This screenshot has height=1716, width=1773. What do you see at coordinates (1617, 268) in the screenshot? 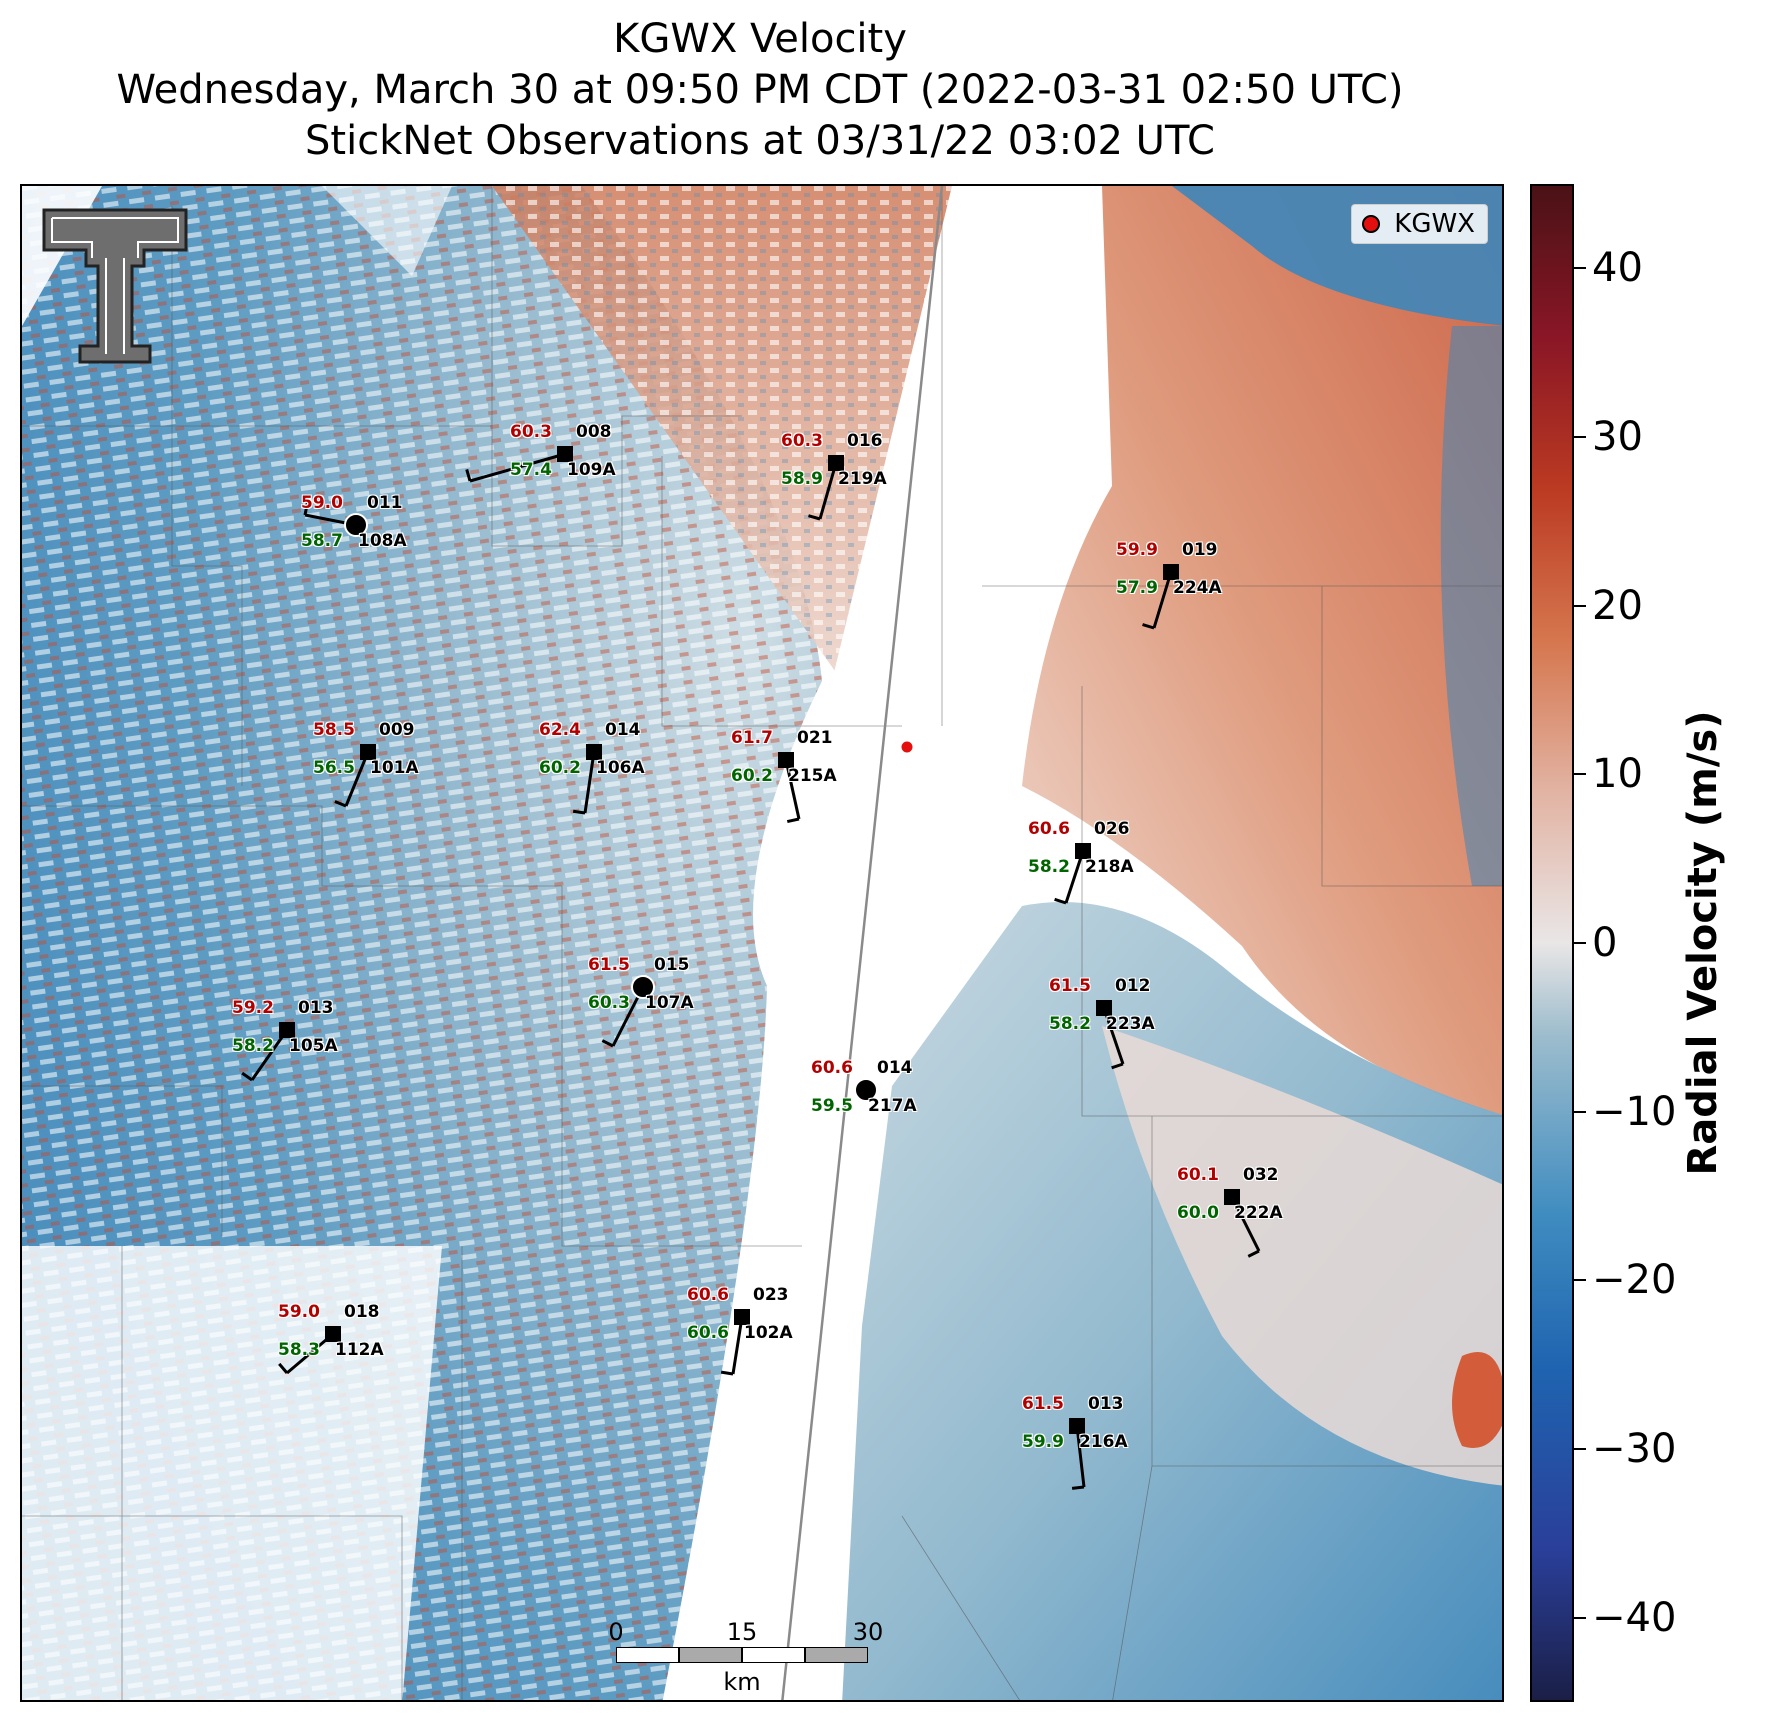
I see `colorbar-tick-label: 40` at bounding box center [1617, 268].